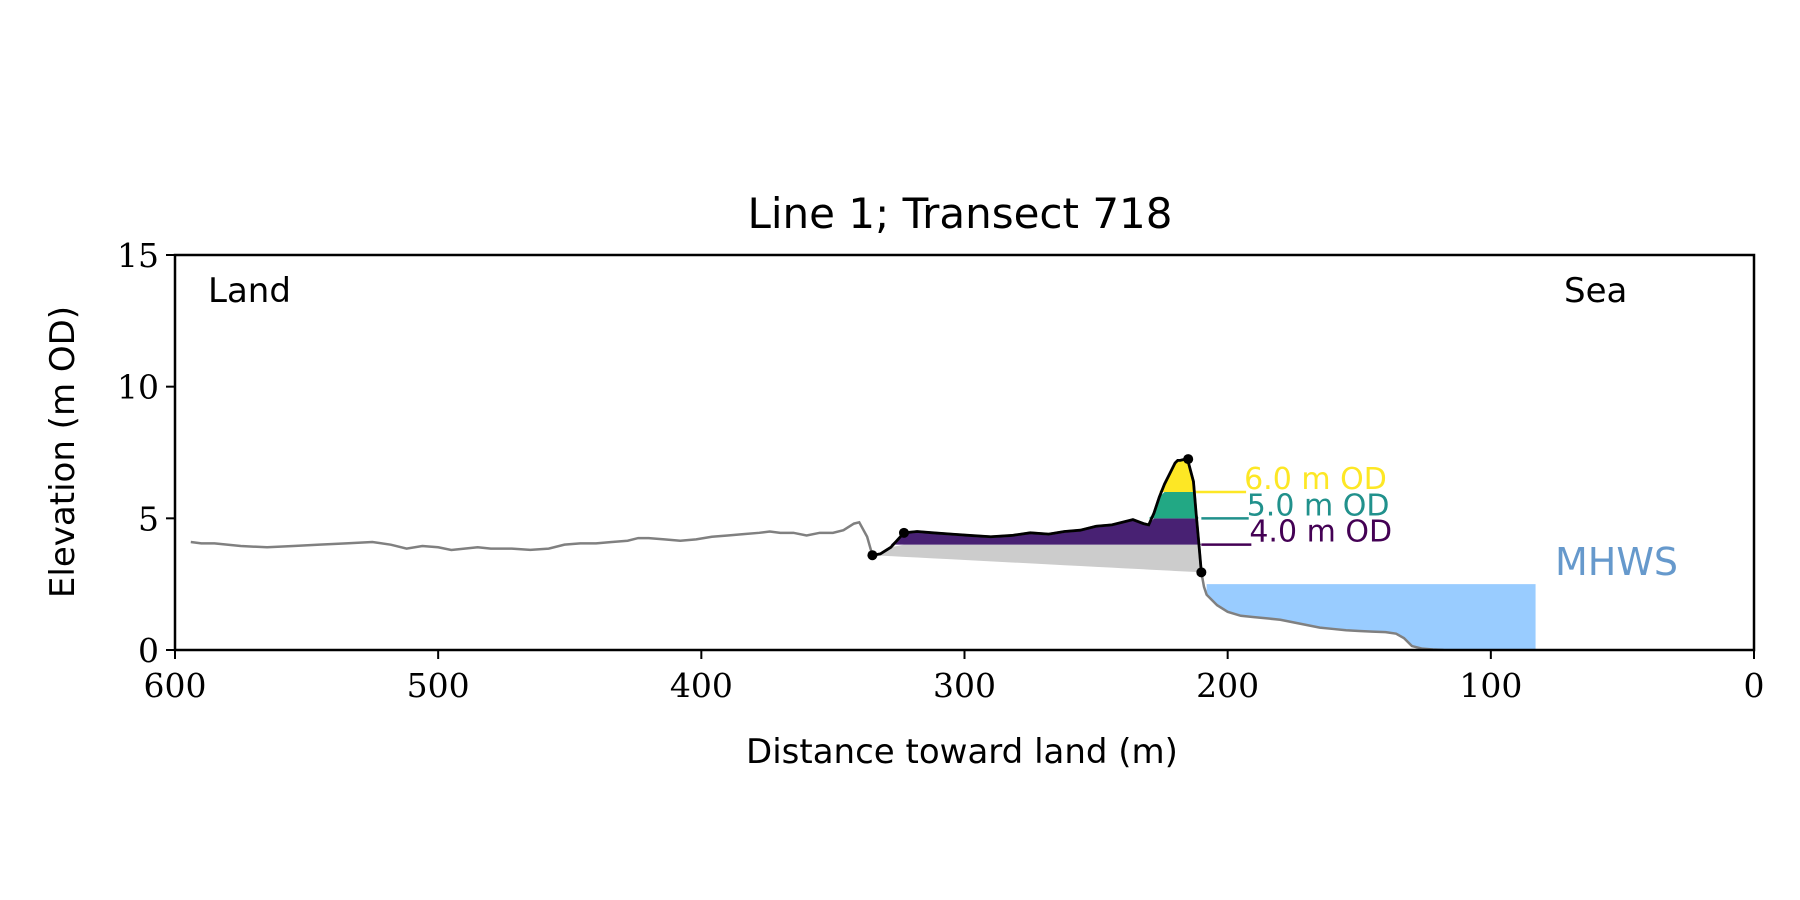  What do you see at coordinates (1037, 475) in the screenshot?
I see `volume-band-6-max` at bounding box center [1037, 475].